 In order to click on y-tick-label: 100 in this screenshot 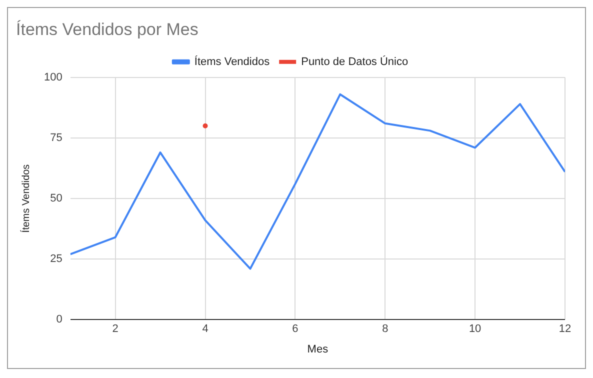, I will do `click(53, 77)`.